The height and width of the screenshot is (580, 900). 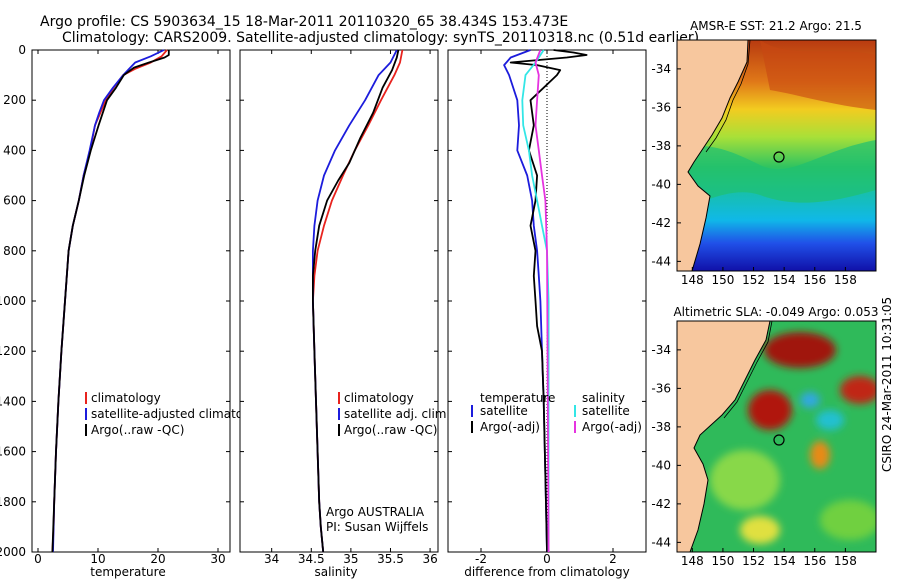 I want to click on legend-label-temp-satellite: satellite, so click(x=504, y=411).